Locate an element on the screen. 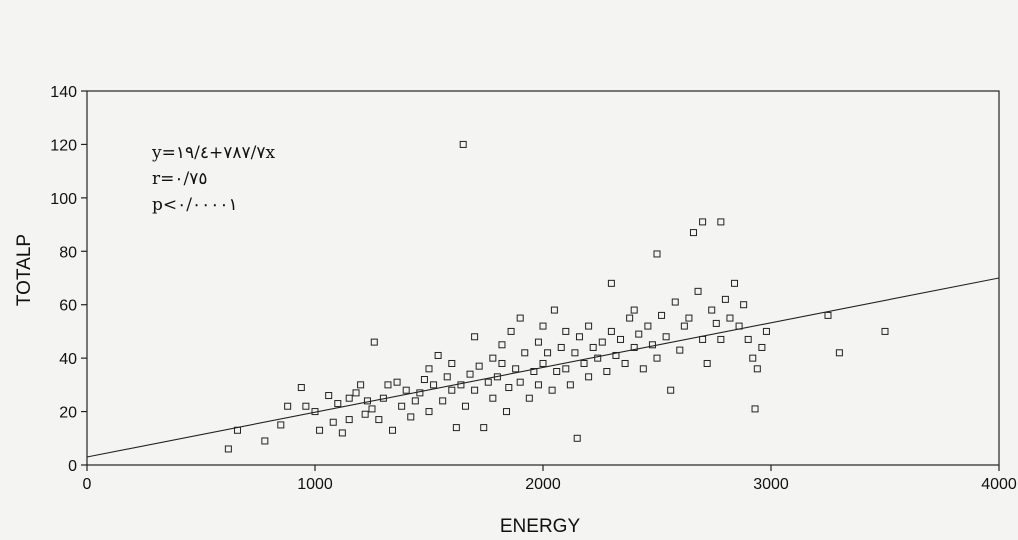  equation-label: y=٧٨٧/٧+١٩/٤x is located at coordinates (213, 153).